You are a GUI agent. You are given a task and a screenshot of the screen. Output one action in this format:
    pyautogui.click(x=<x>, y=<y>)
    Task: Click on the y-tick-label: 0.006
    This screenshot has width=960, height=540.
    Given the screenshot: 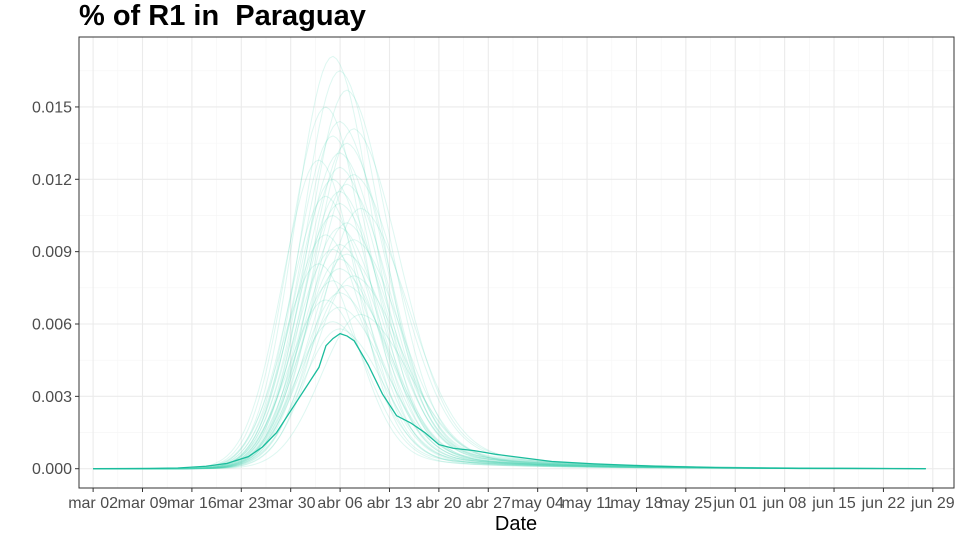 What is the action you would take?
    pyautogui.click(x=52, y=325)
    